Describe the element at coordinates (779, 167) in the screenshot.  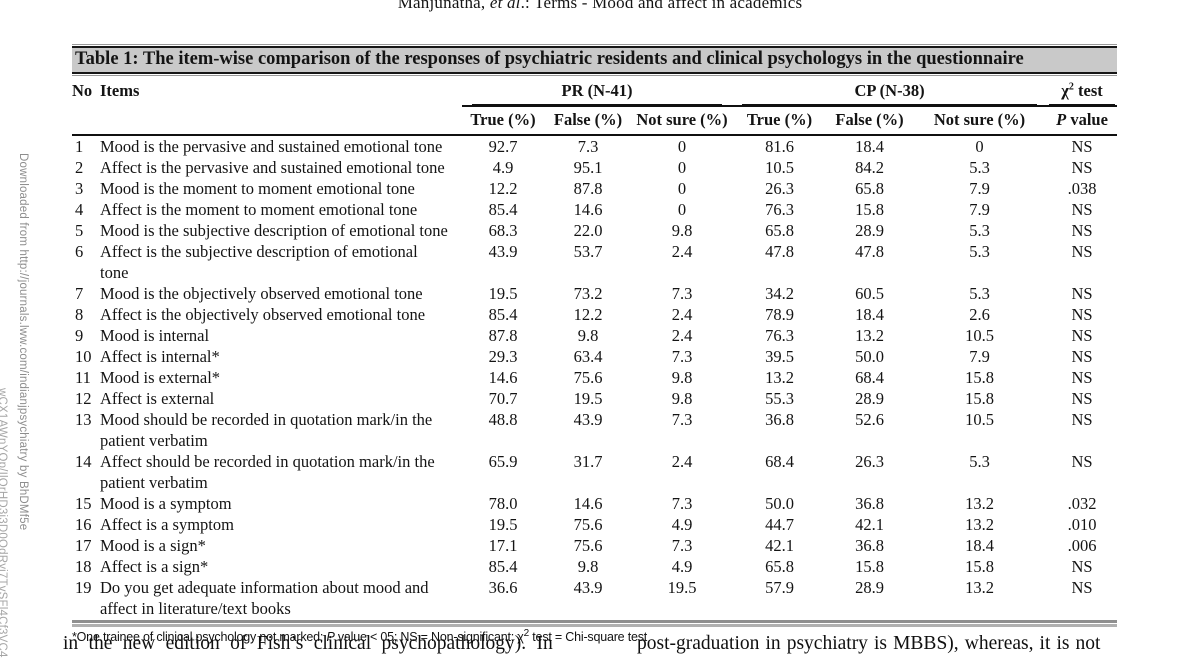
I see `cp-true-percent: 10.5` at that location.